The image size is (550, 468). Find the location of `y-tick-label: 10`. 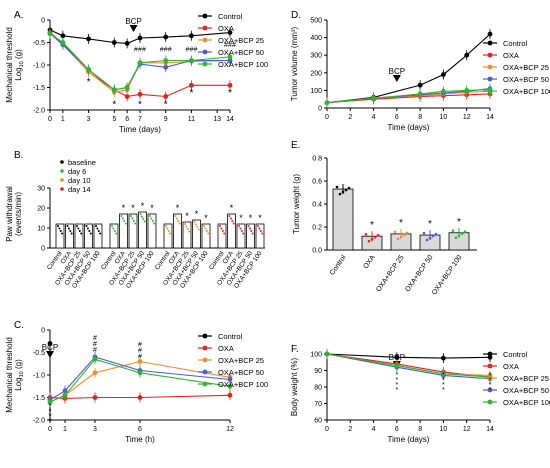

y-tick-label: 10 is located at coordinates (41, 229).